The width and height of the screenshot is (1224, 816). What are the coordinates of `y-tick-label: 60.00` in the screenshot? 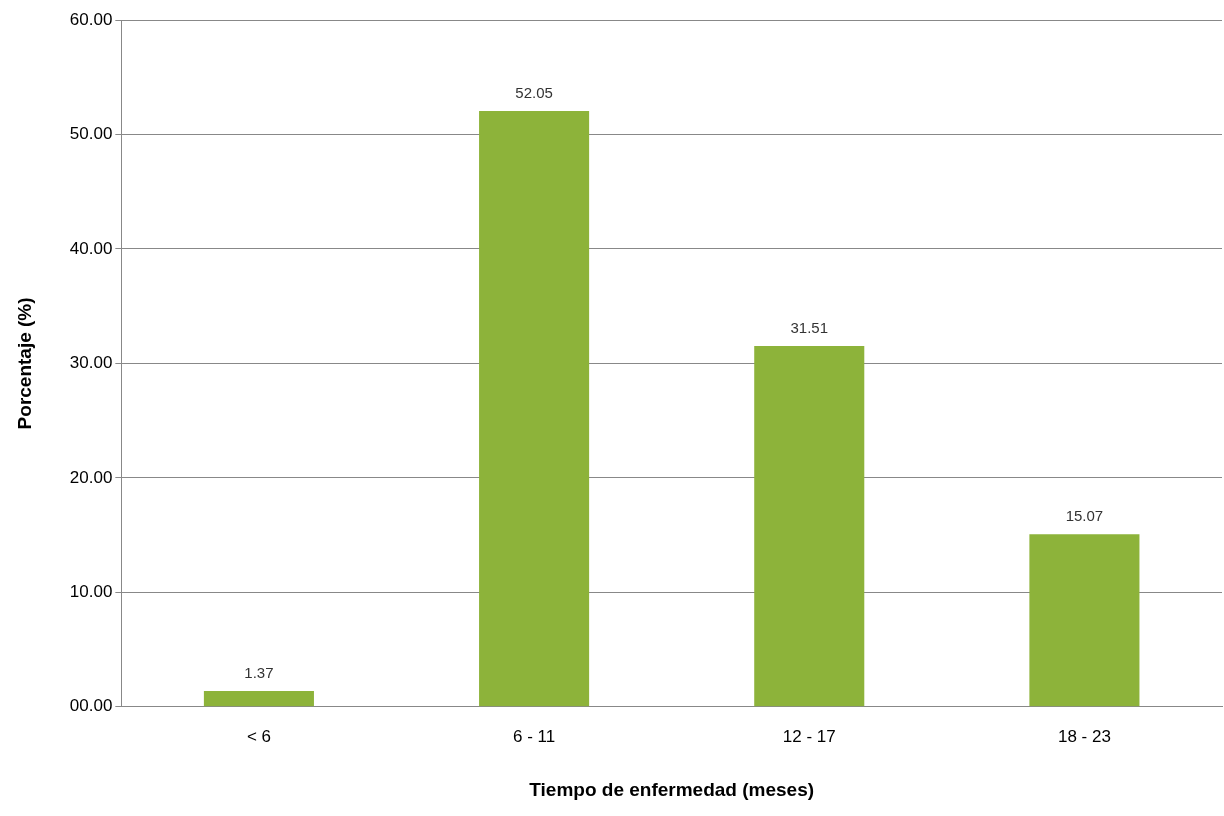 It's located at (91, 19).